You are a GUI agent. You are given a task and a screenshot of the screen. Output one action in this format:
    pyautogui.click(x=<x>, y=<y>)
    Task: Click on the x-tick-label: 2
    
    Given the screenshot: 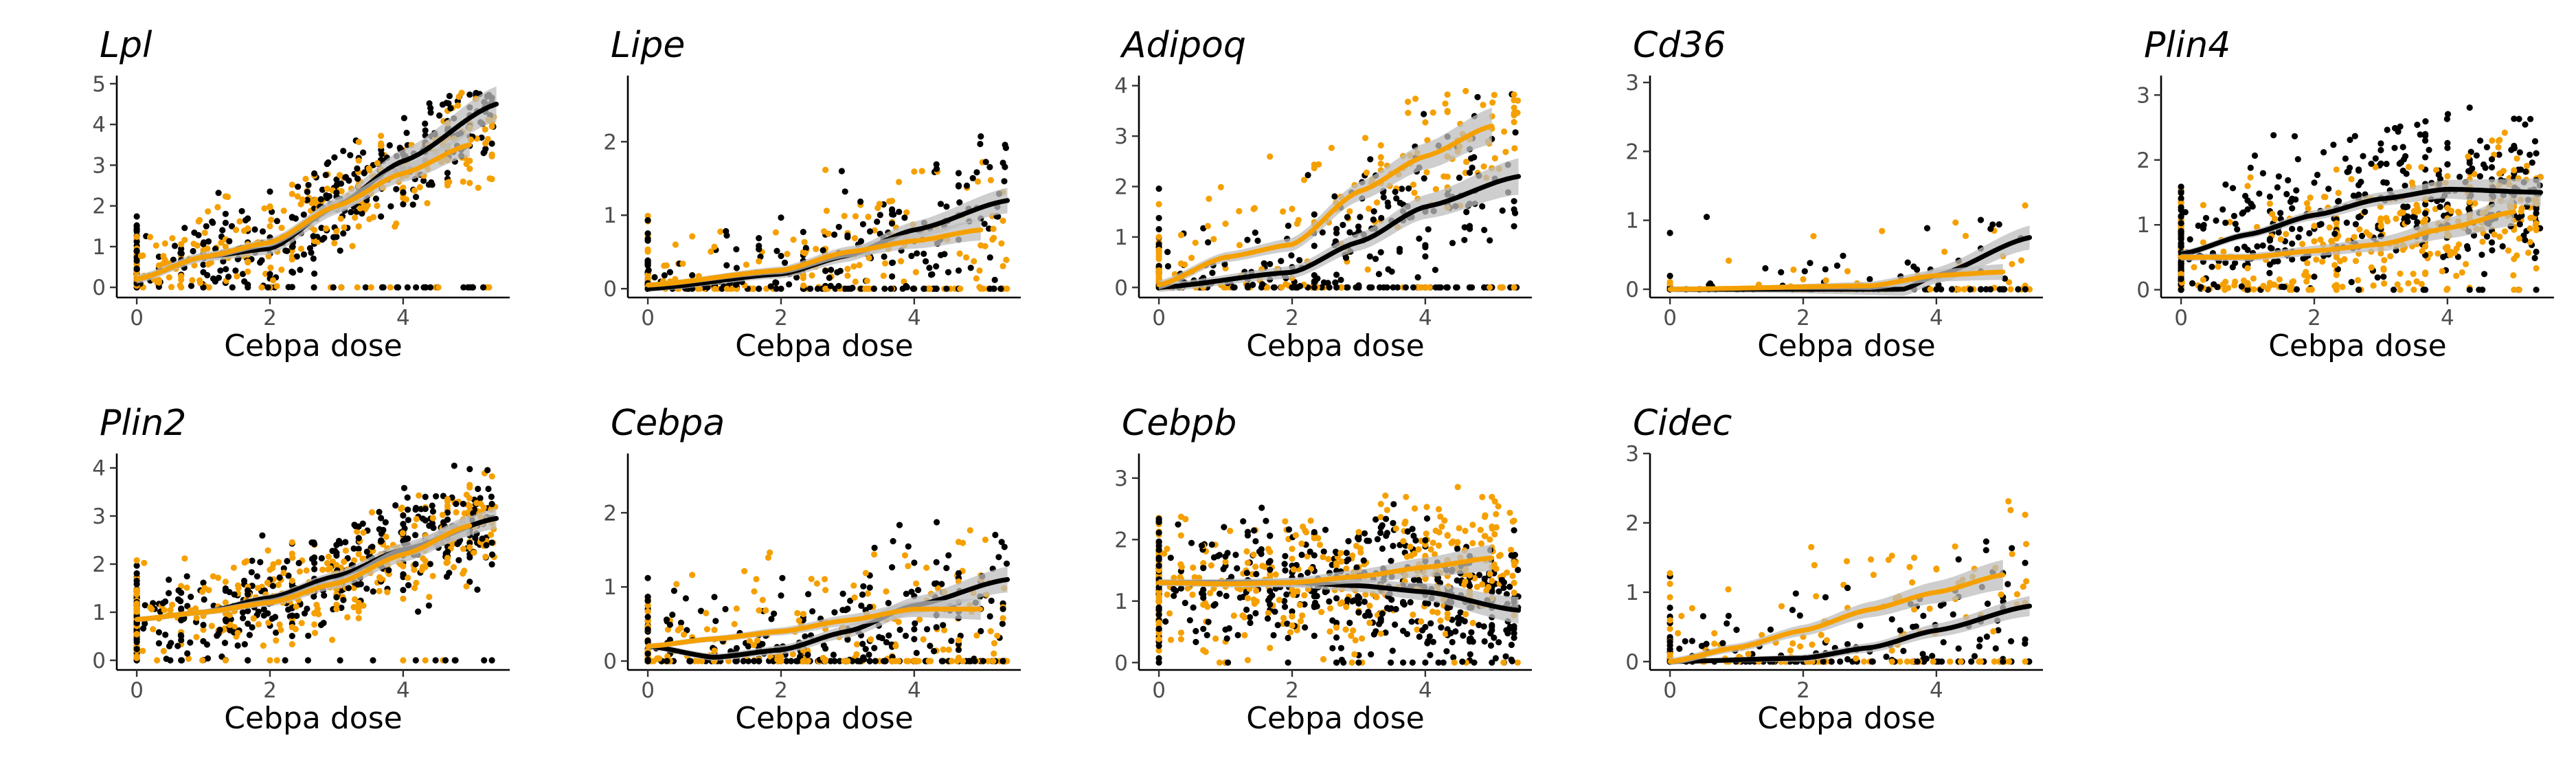 What is the action you would take?
    pyautogui.click(x=1803, y=319)
    